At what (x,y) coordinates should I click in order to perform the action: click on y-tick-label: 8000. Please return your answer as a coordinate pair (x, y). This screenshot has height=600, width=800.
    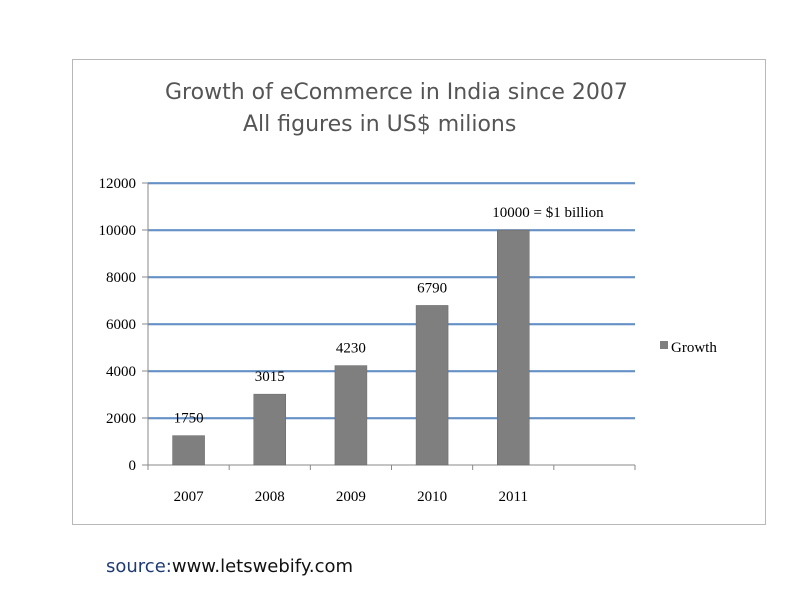
    Looking at the image, I should click on (121, 278).